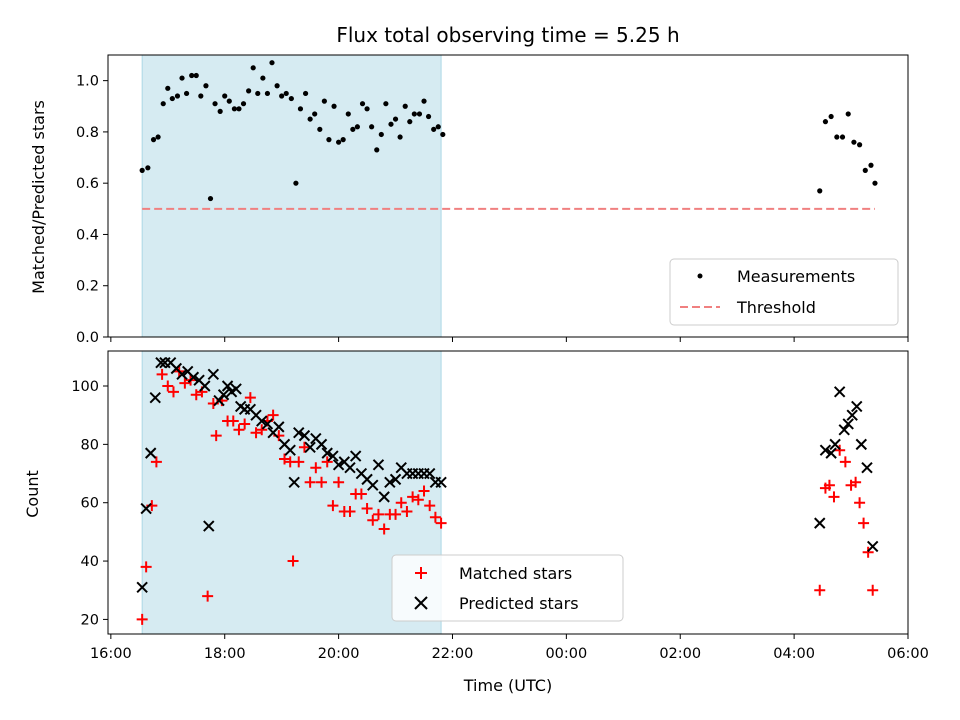  What do you see at coordinates (87, 235) in the screenshot?
I see `y-tick-label: 0.4` at bounding box center [87, 235].